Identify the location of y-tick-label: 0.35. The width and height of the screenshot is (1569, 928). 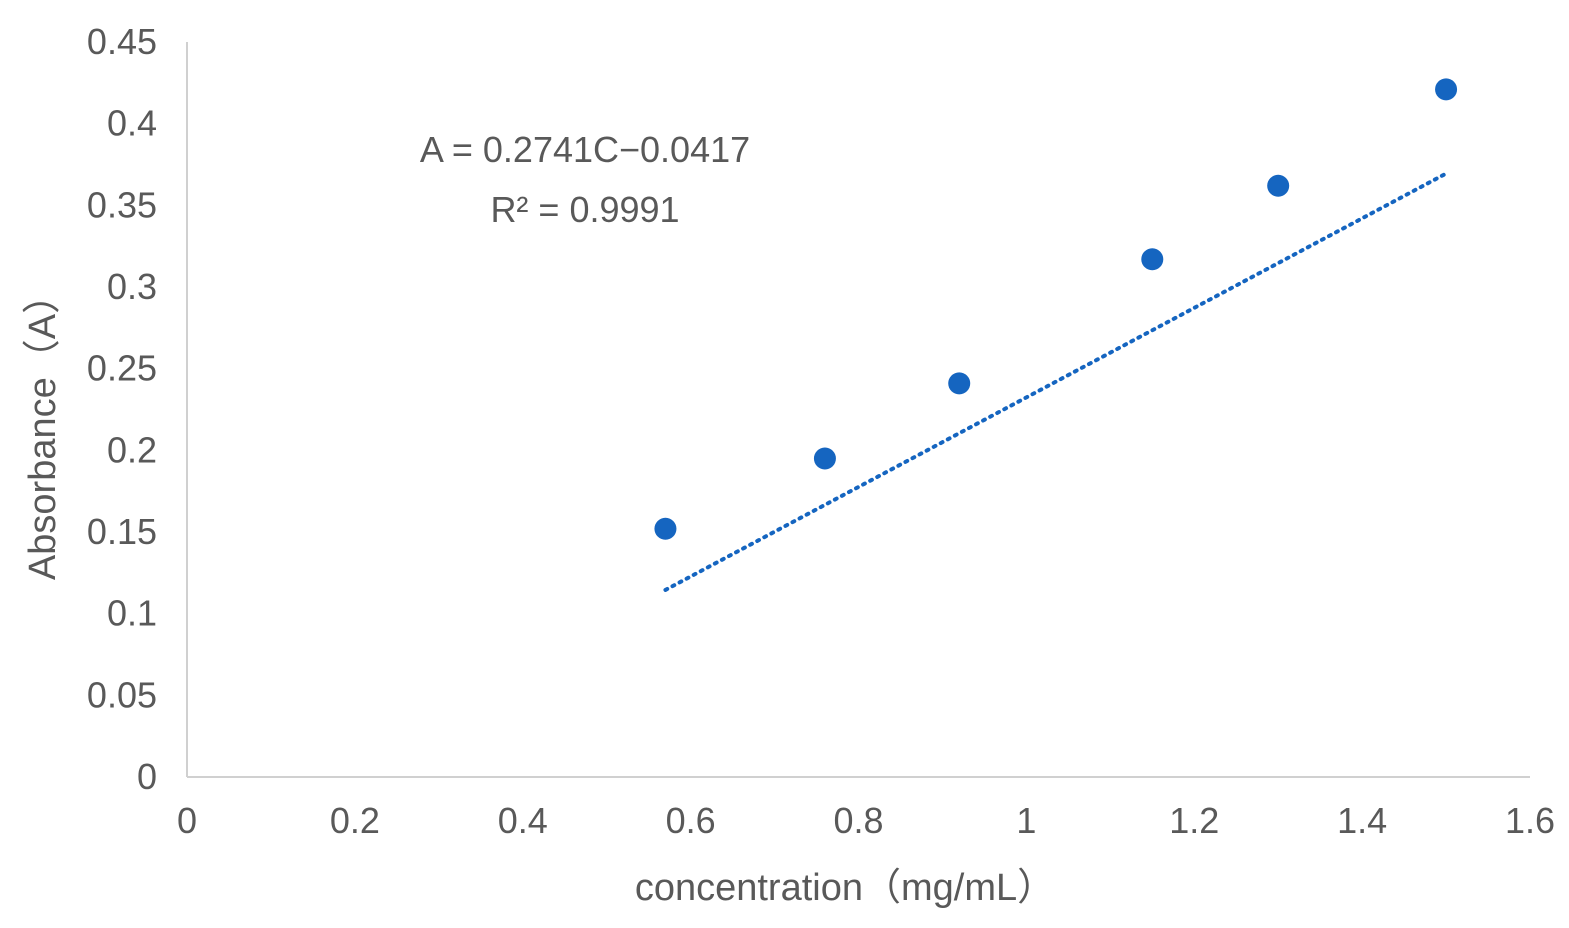
(122, 204).